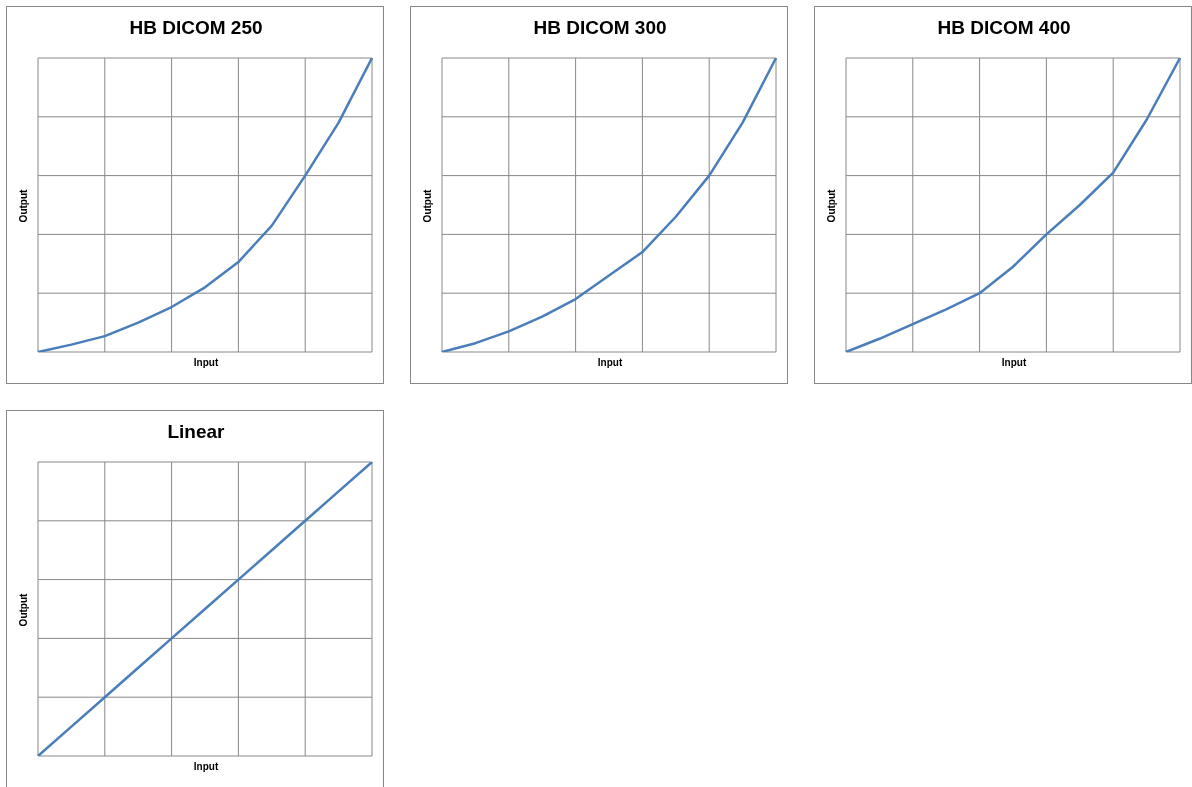 This screenshot has height=787, width=1192. I want to click on chart-title: HB DICOM 400, so click(1004, 28).